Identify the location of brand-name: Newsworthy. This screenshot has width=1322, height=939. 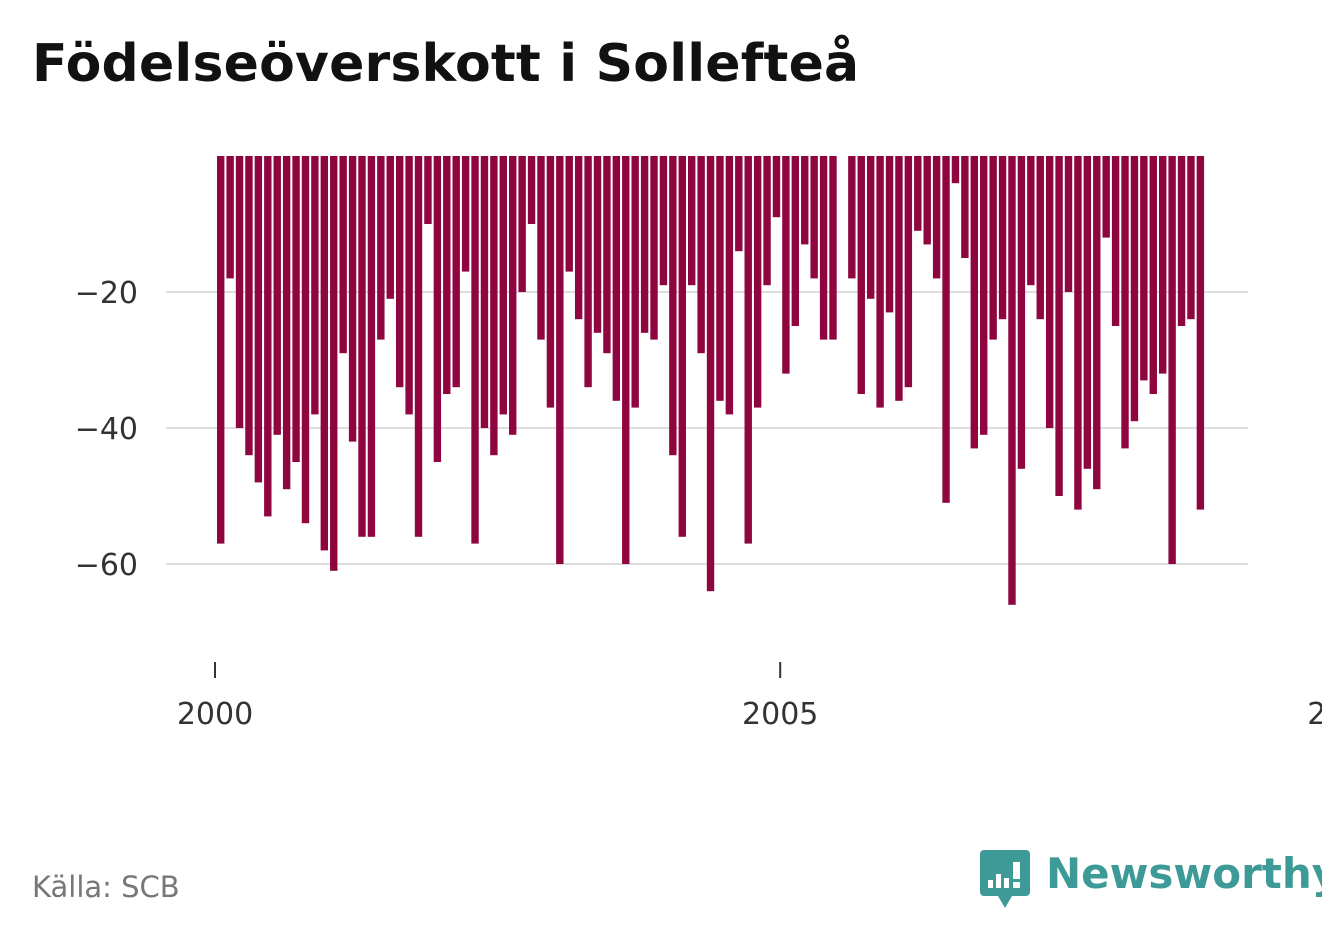
(1184, 873).